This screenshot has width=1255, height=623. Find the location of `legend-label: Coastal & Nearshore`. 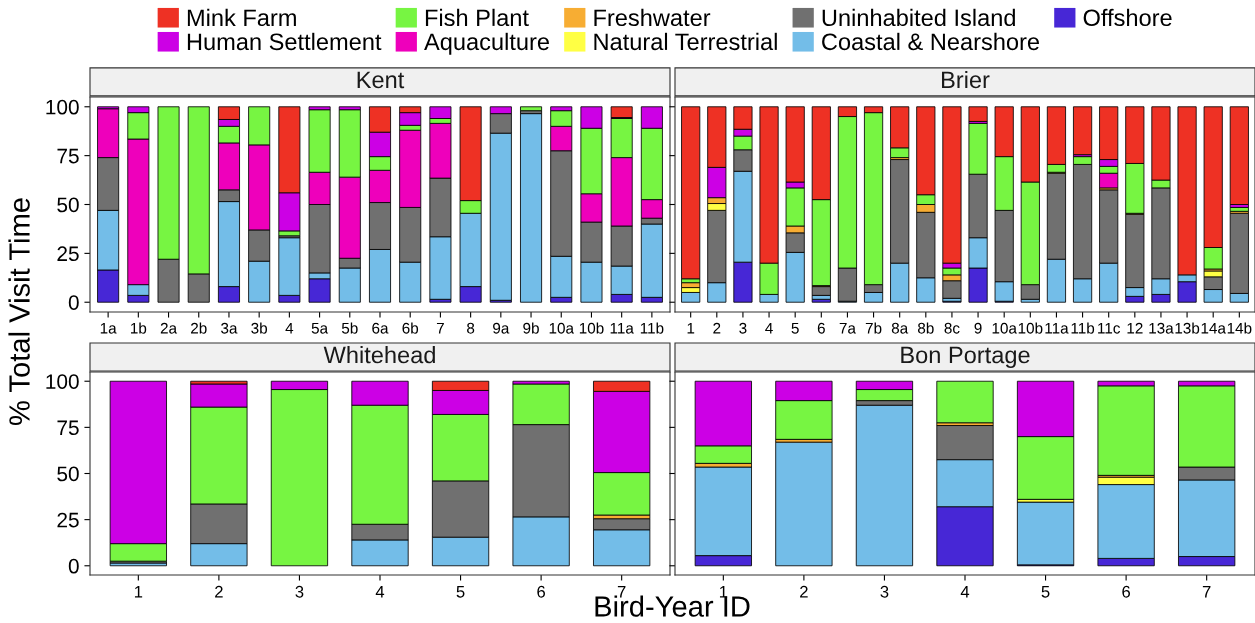

legend-label: Coastal & Nearshore is located at coordinates (930, 41).